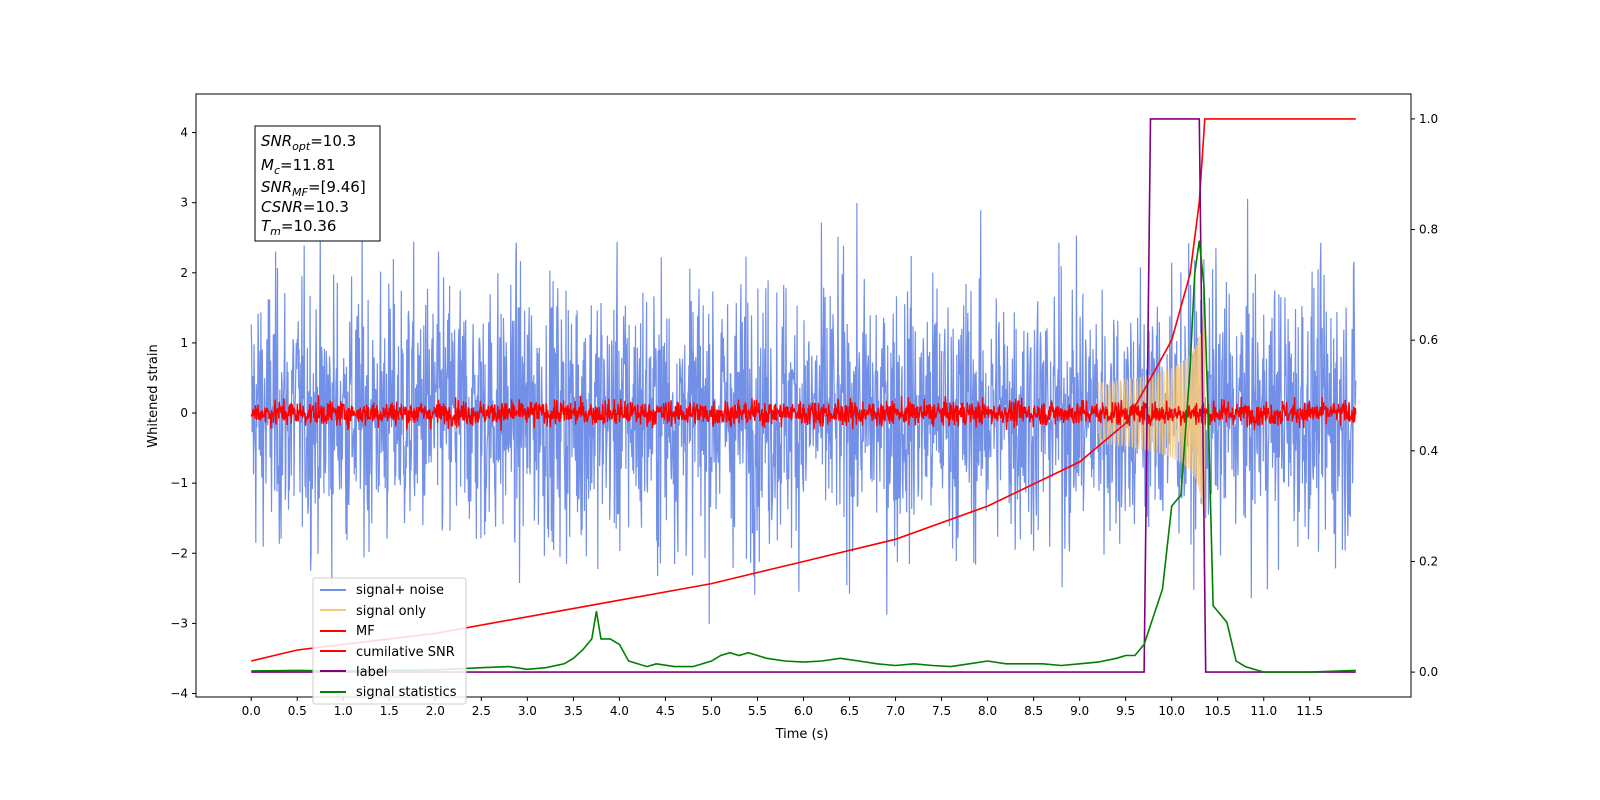  What do you see at coordinates (400, 590) in the screenshot?
I see `legend-label: signal+ noise` at bounding box center [400, 590].